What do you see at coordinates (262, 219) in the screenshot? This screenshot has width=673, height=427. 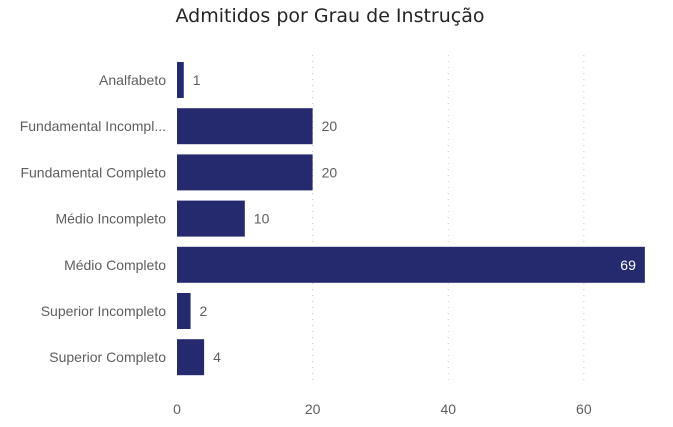 I see `data-label: 10` at bounding box center [262, 219].